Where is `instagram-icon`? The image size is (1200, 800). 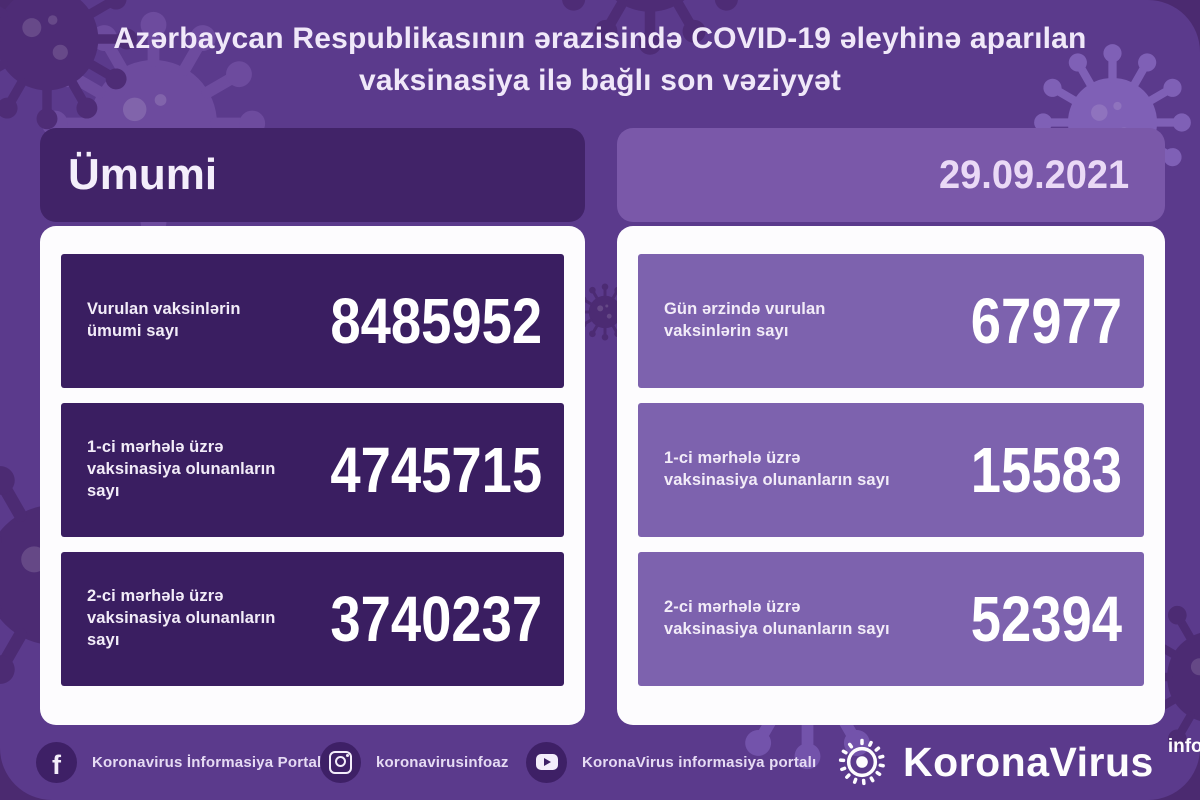
instagram-icon is located at coordinates (340, 762).